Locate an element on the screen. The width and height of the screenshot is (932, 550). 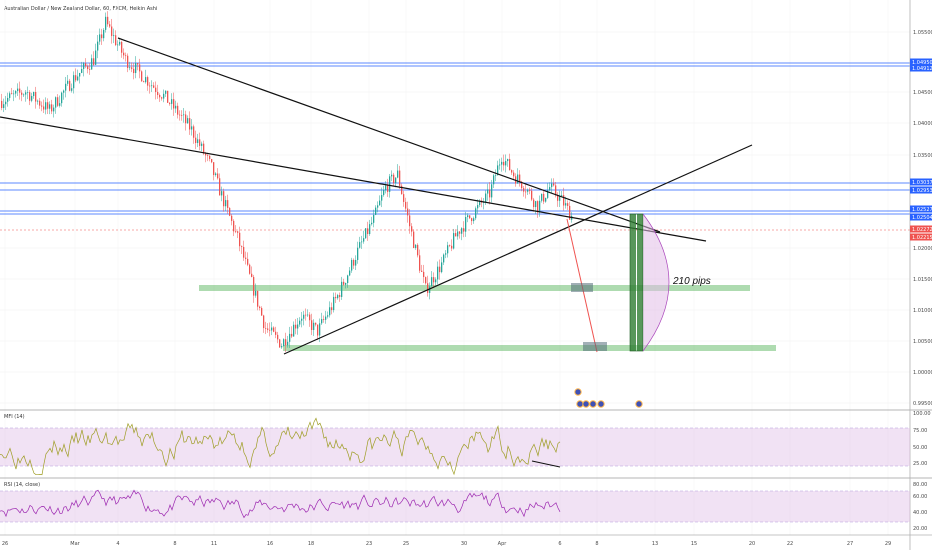
time-tick: 22 is located at coordinates (790, 544).